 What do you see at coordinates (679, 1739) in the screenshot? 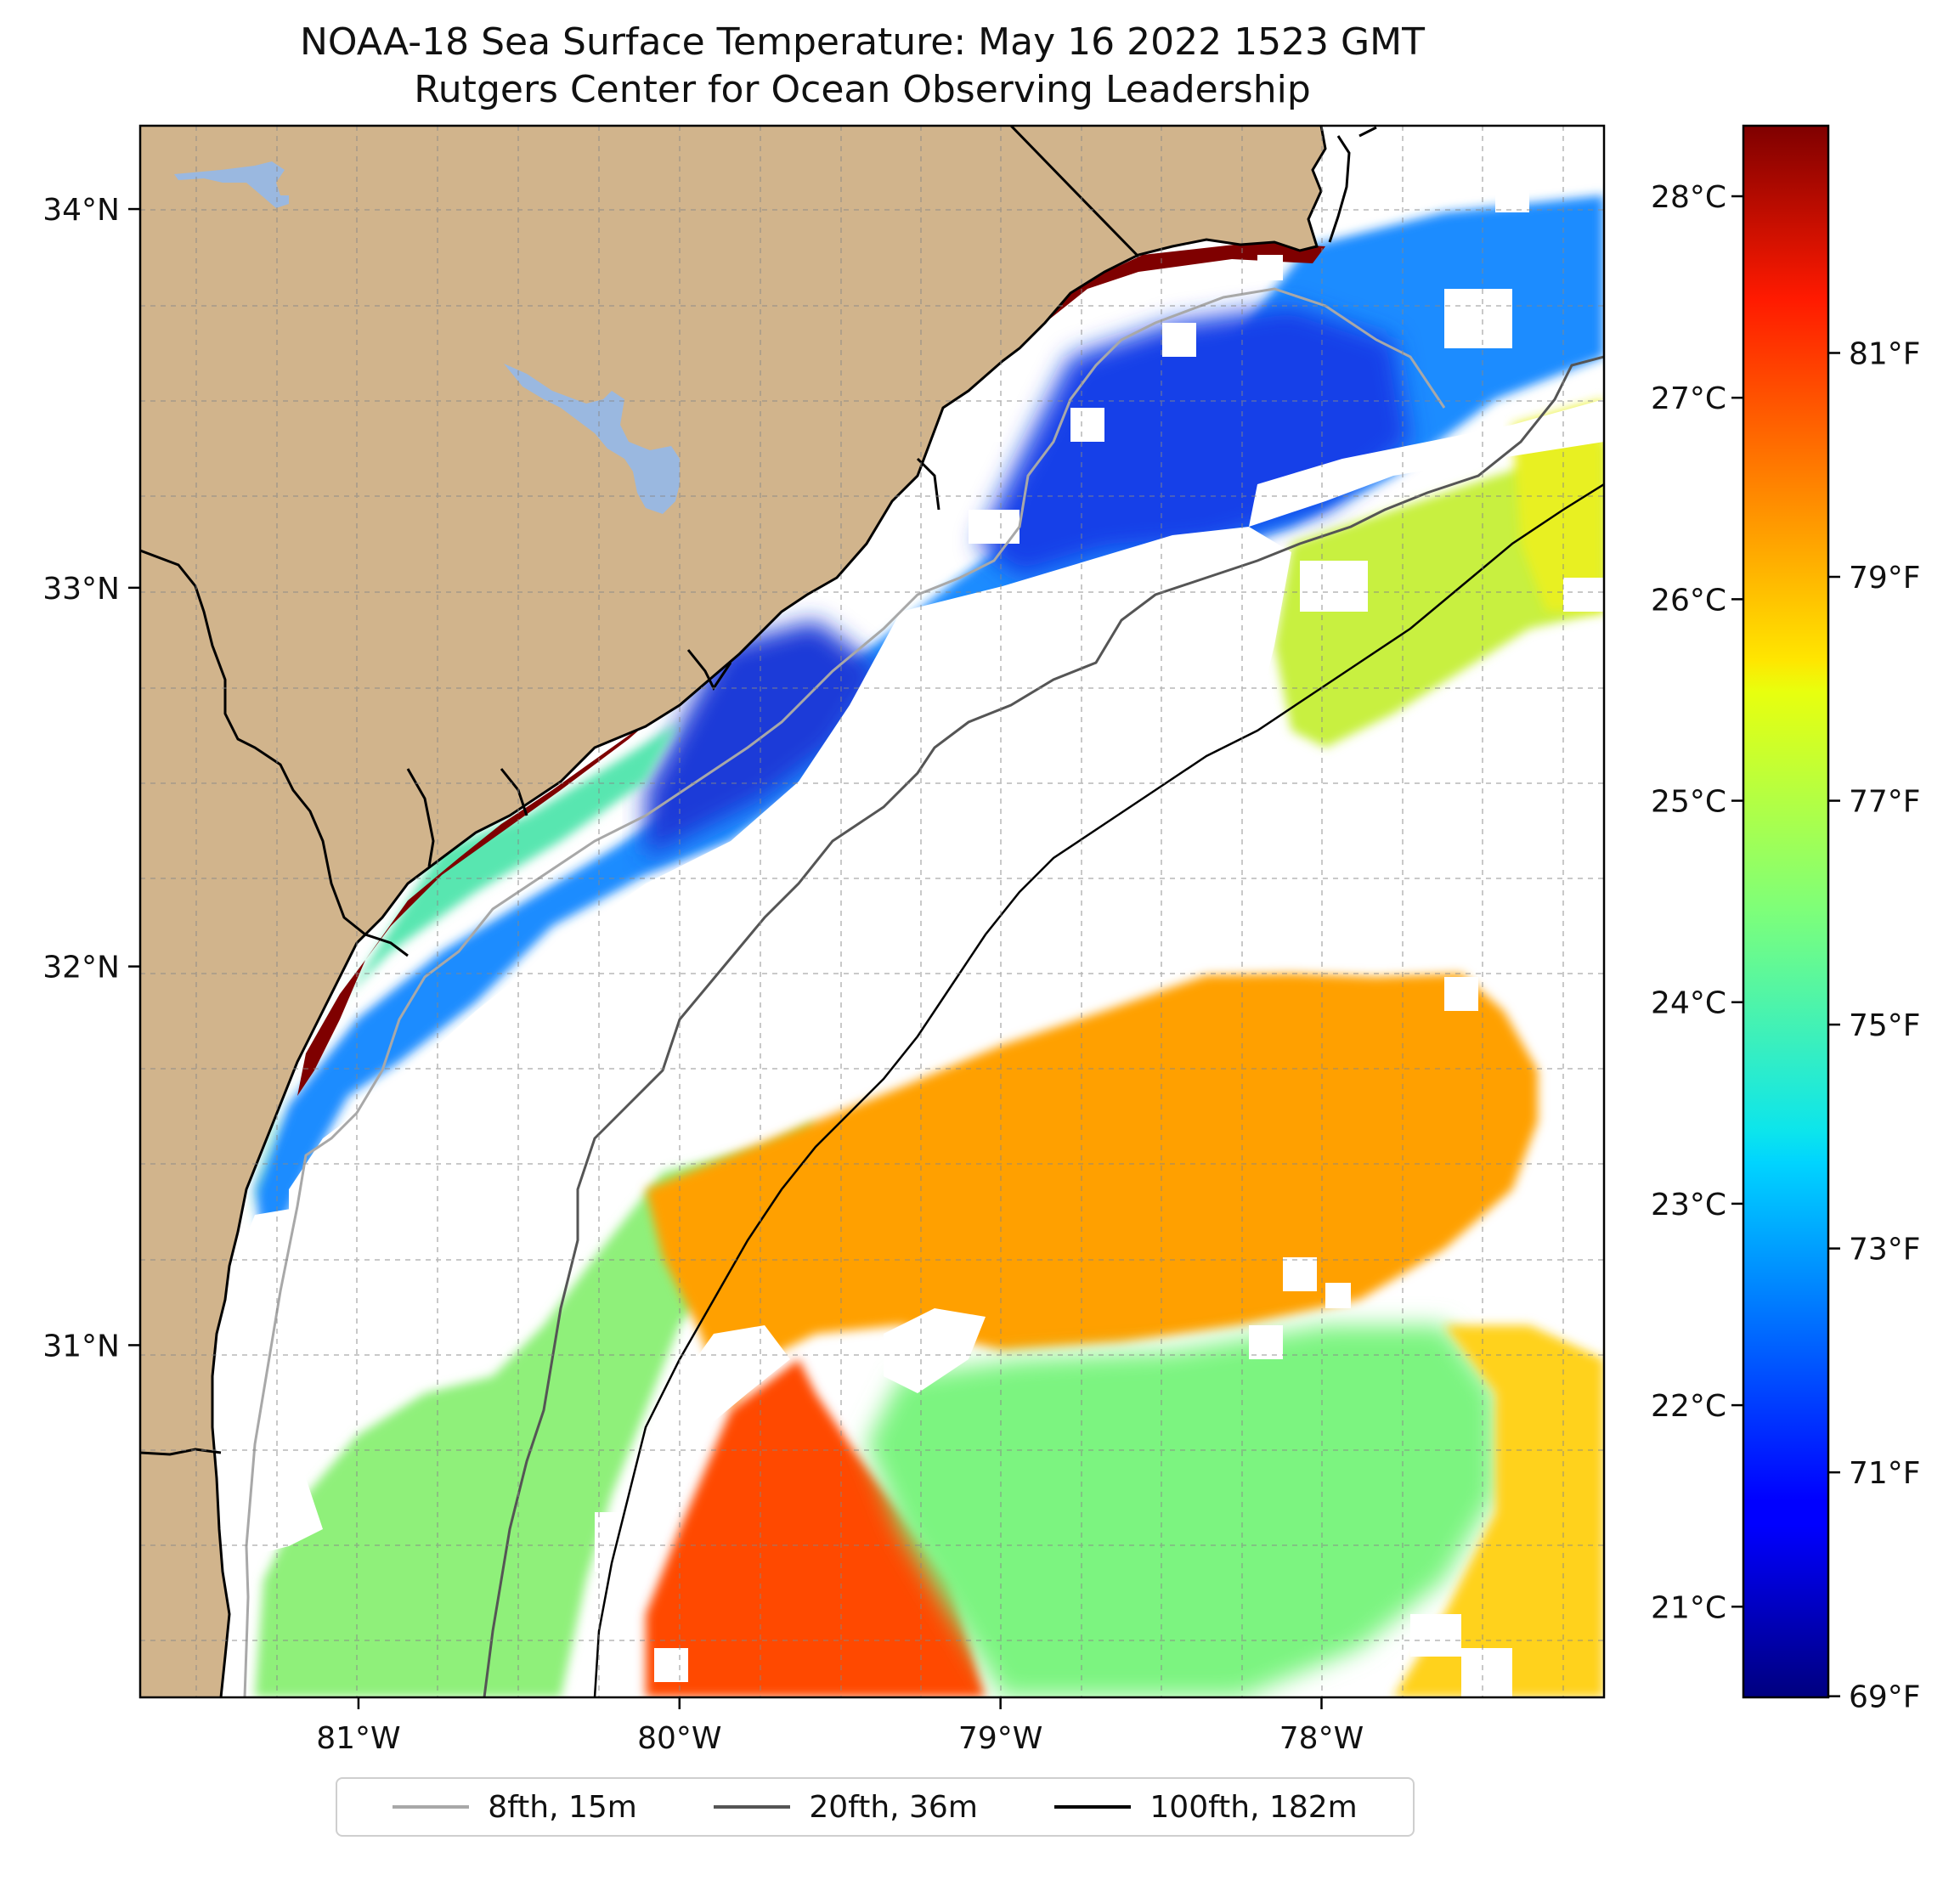
I see `lon-tick-label: 80°W` at bounding box center [679, 1739].